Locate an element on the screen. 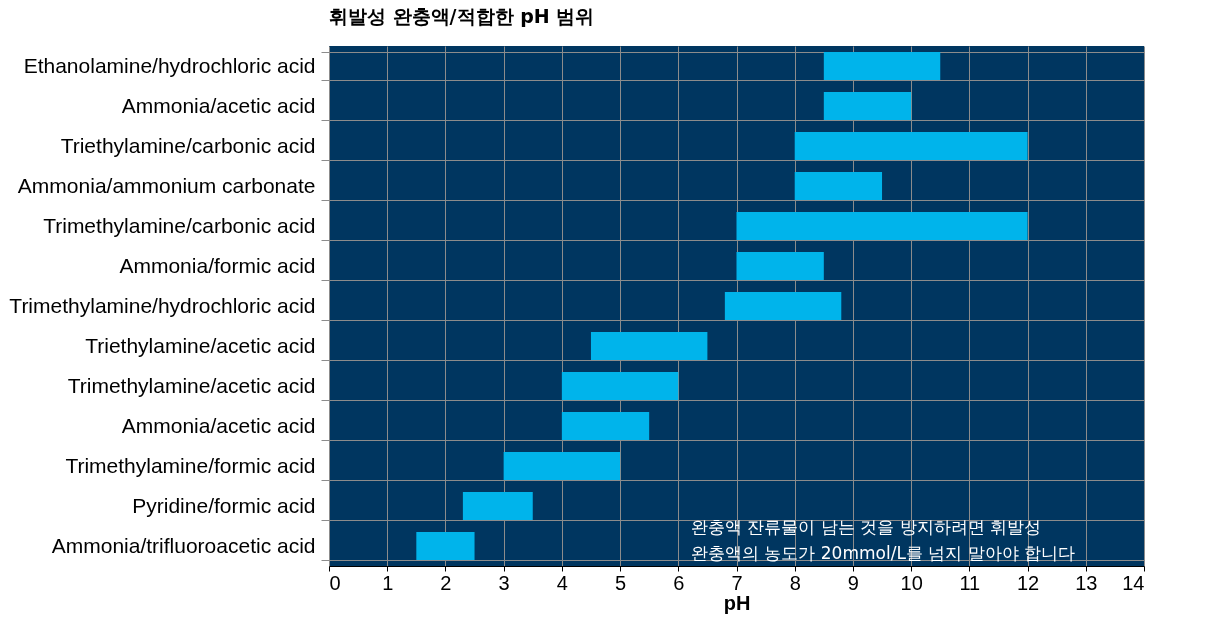 This screenshot has width=1207, height=624. x-tick-label: 1 is located at coordinates (388, 582).